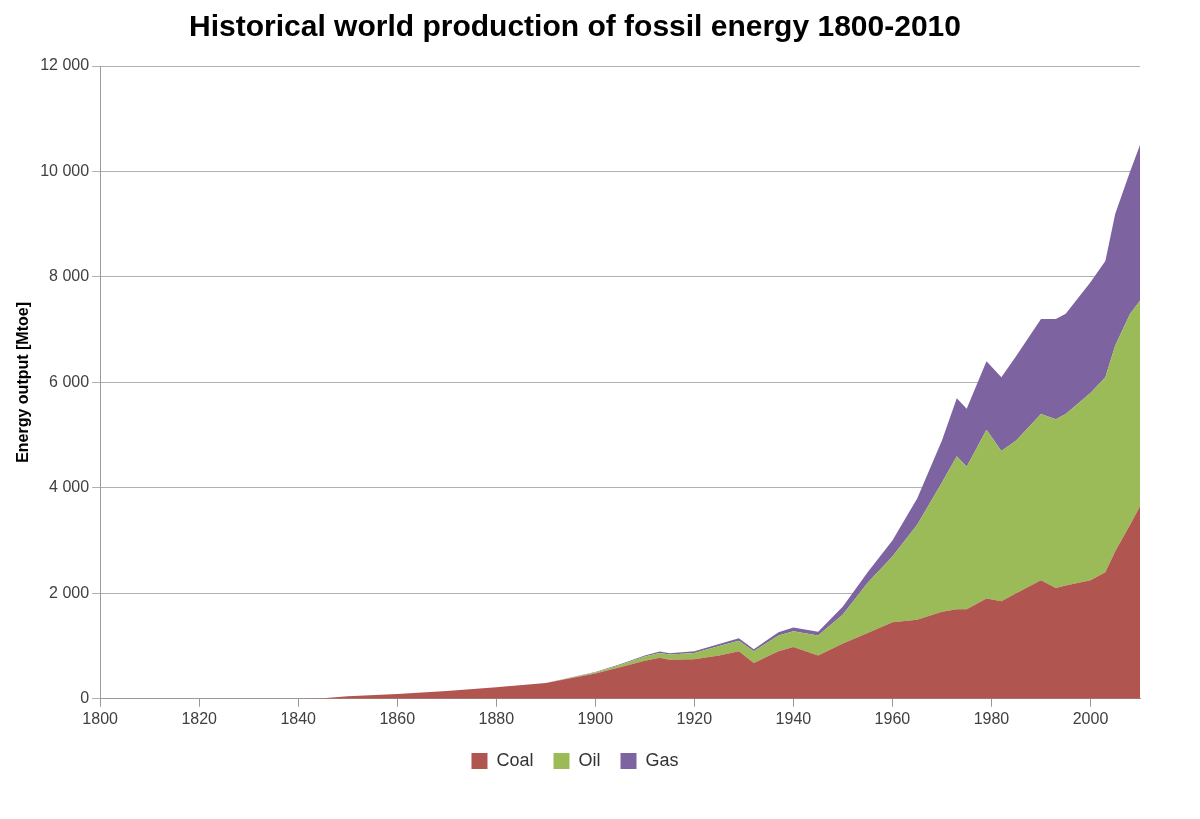 The image size is (1200, 819). Describe the element at coordinates (65, 170) in the screenshot. I see `y-tick-label: 10 000` at that location.